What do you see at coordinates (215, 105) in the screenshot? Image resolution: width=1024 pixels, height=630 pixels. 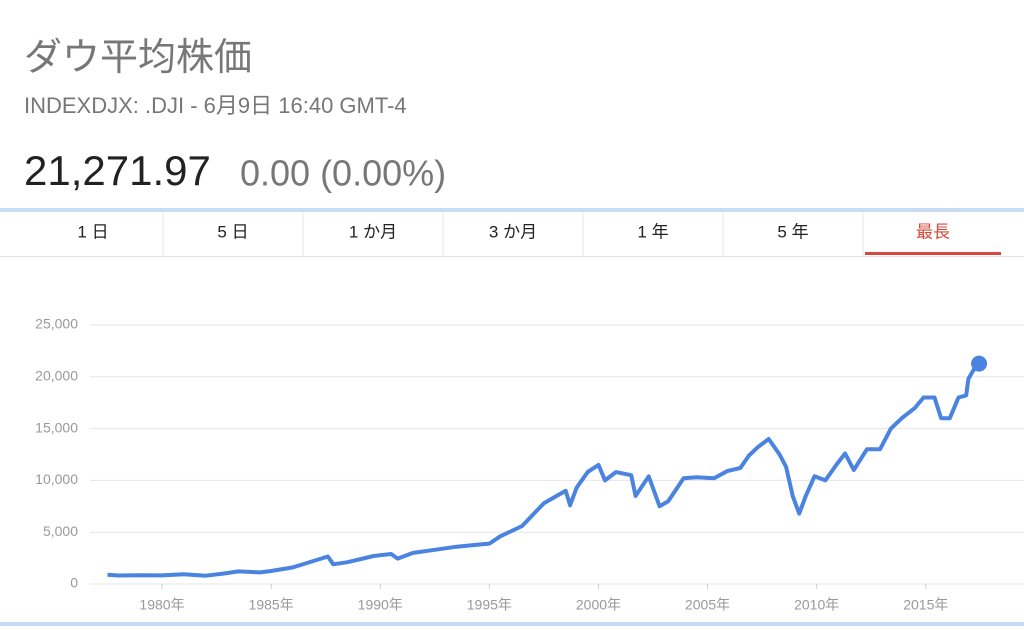 I see `subtitle: INDEXDJX: .DJI - 6月9日 16:40 GMT-4` at bounding box center [215, 105].